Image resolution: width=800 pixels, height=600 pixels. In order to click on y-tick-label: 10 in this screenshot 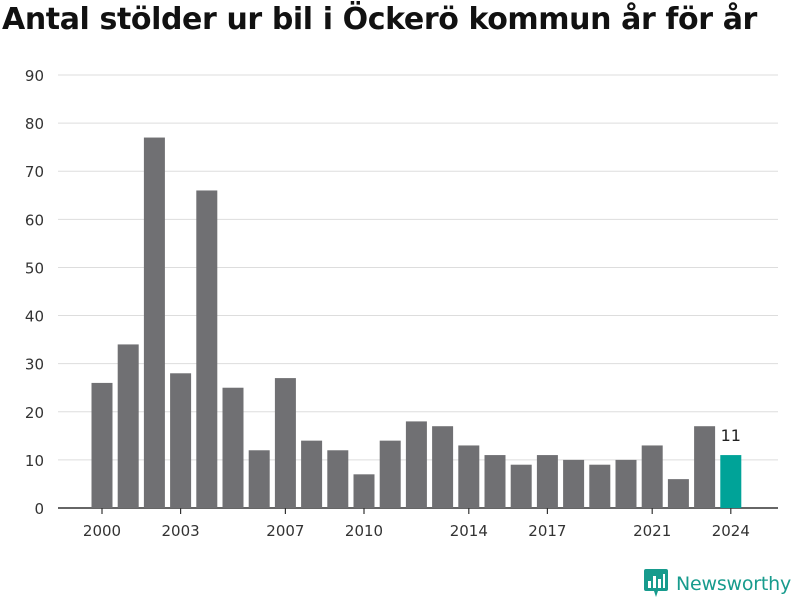, I will do `click(34, 461)`.